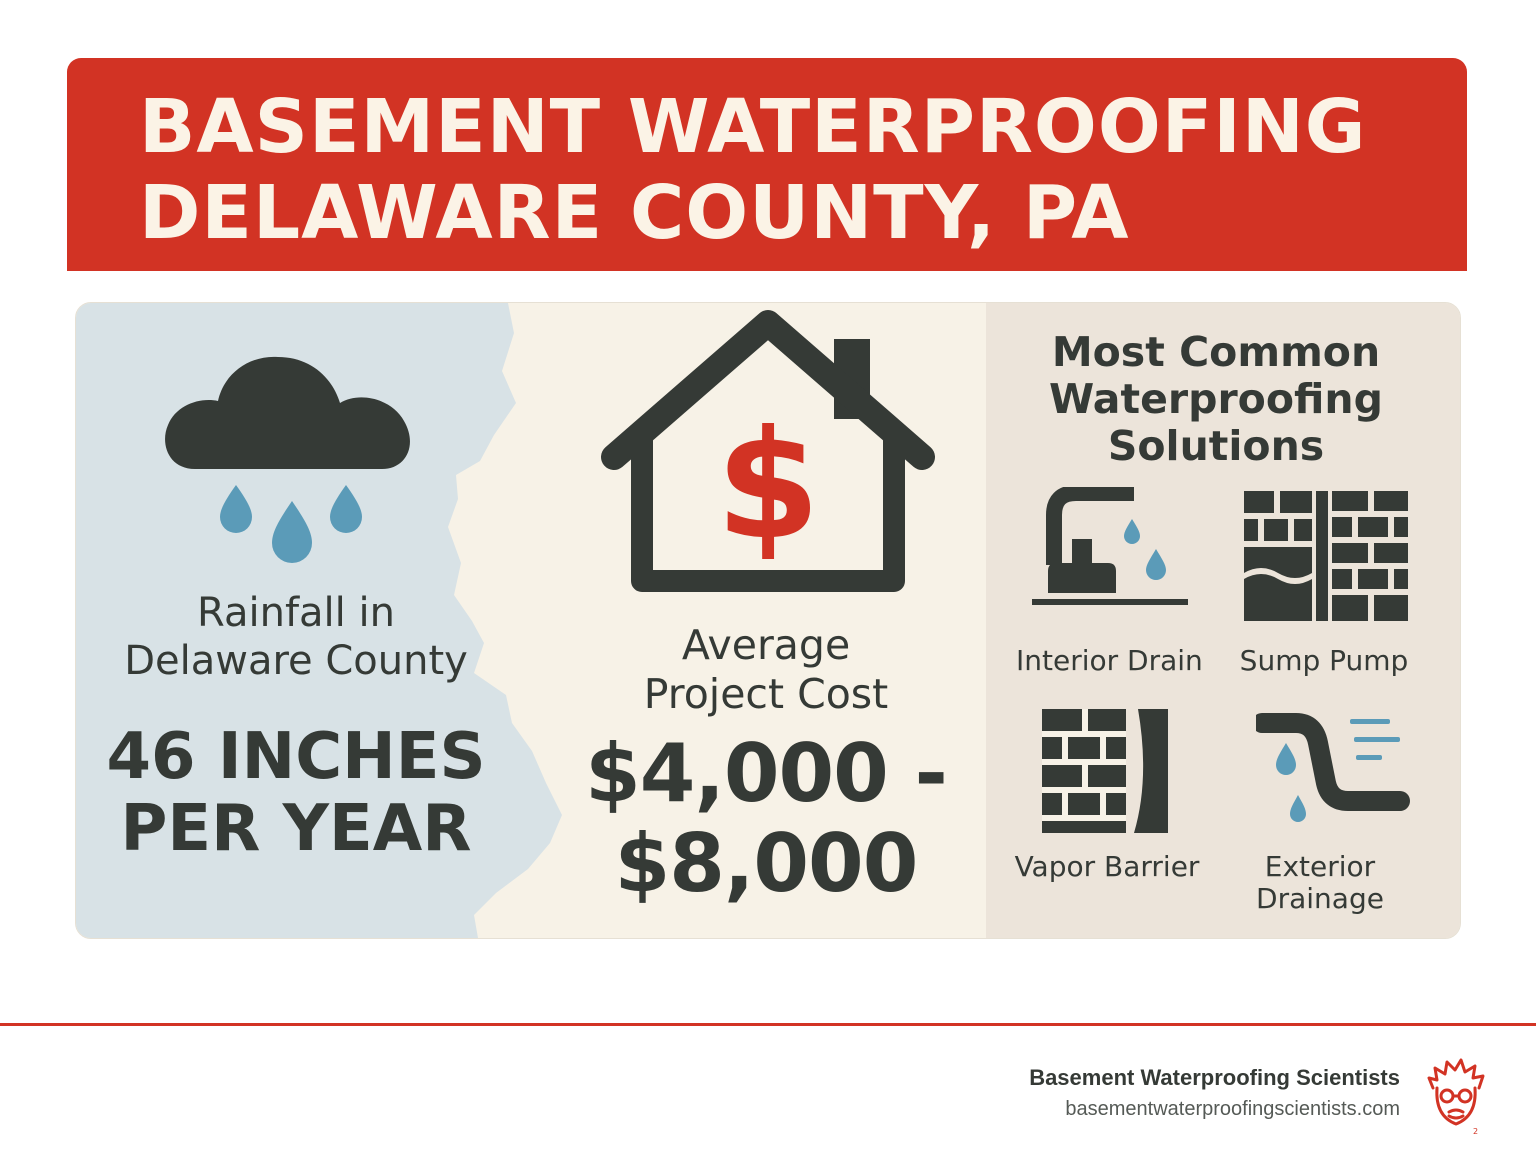 This screenshot has height=1154, width=1536. Describe the element at coordinates (1216, 352) in the screenshot. I see `solutions-title-line-1: Most Common` at that location.